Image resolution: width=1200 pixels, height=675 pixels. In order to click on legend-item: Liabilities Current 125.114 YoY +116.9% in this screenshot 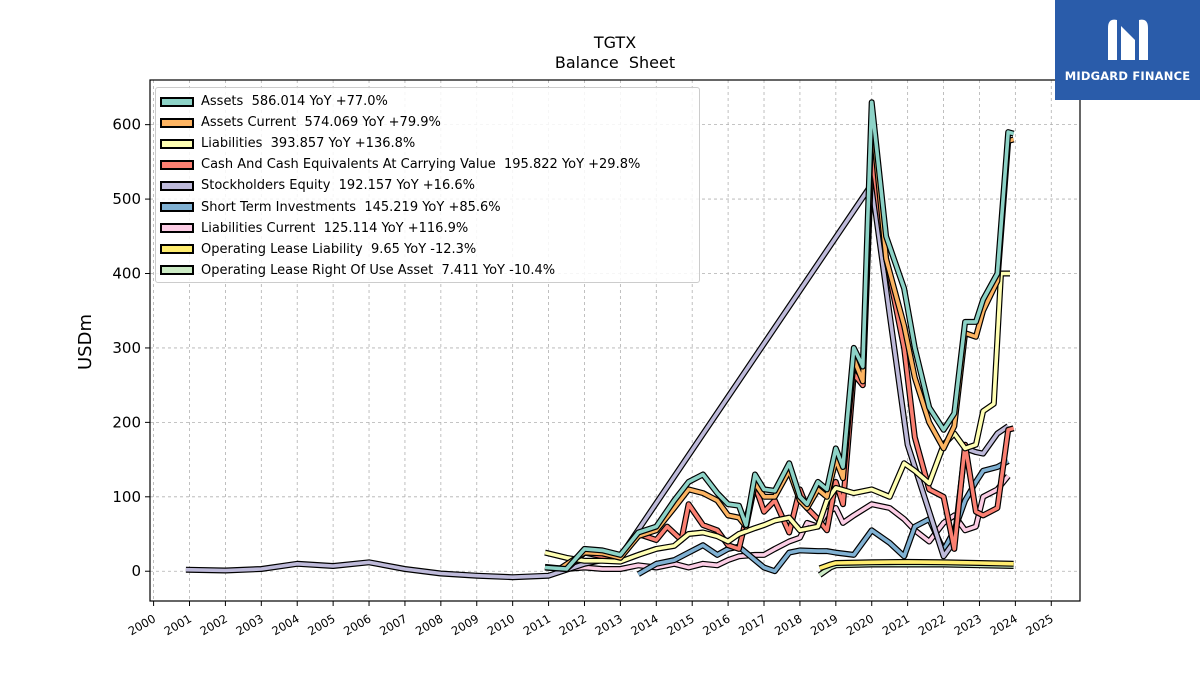, I will do `click(427, 228)`.